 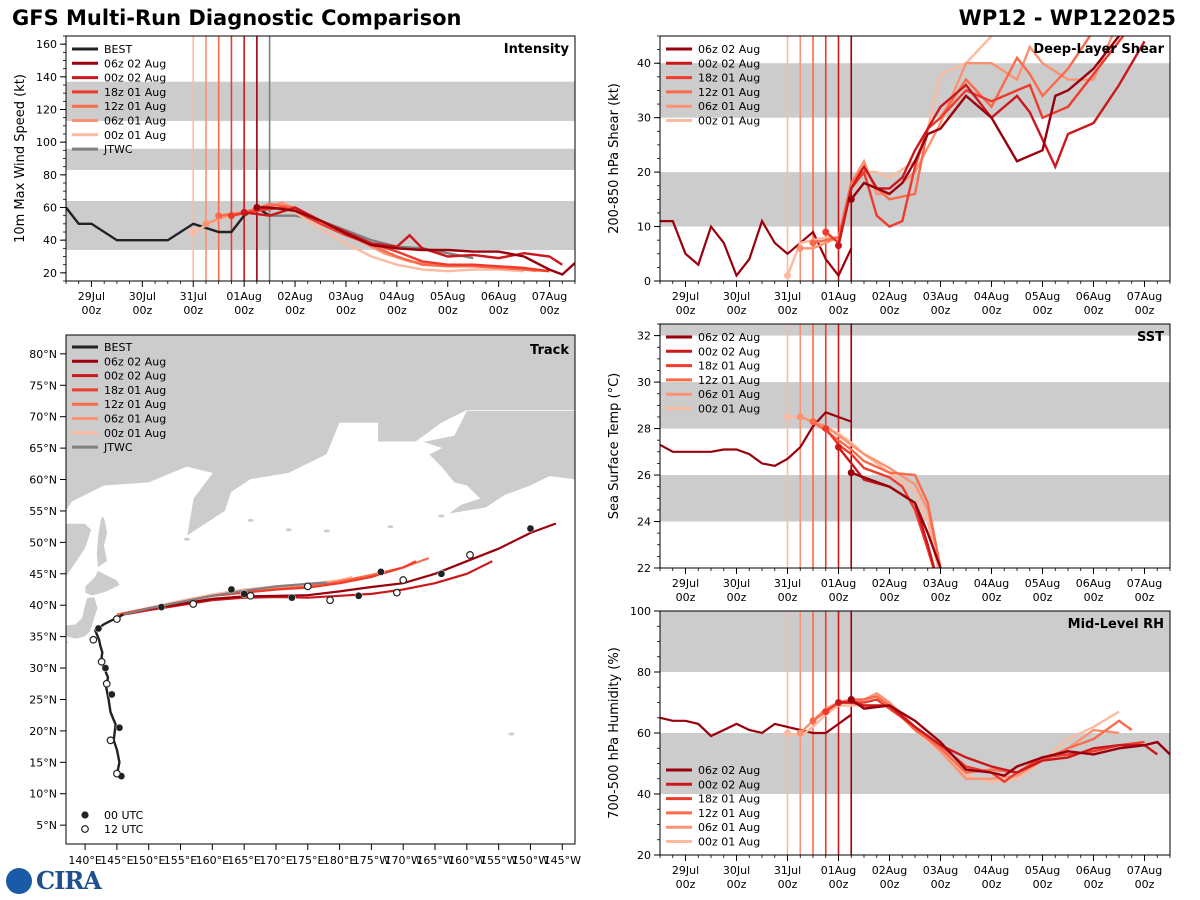 I want to click on x-tick-label: 145°E, so click(x=116, y=860).